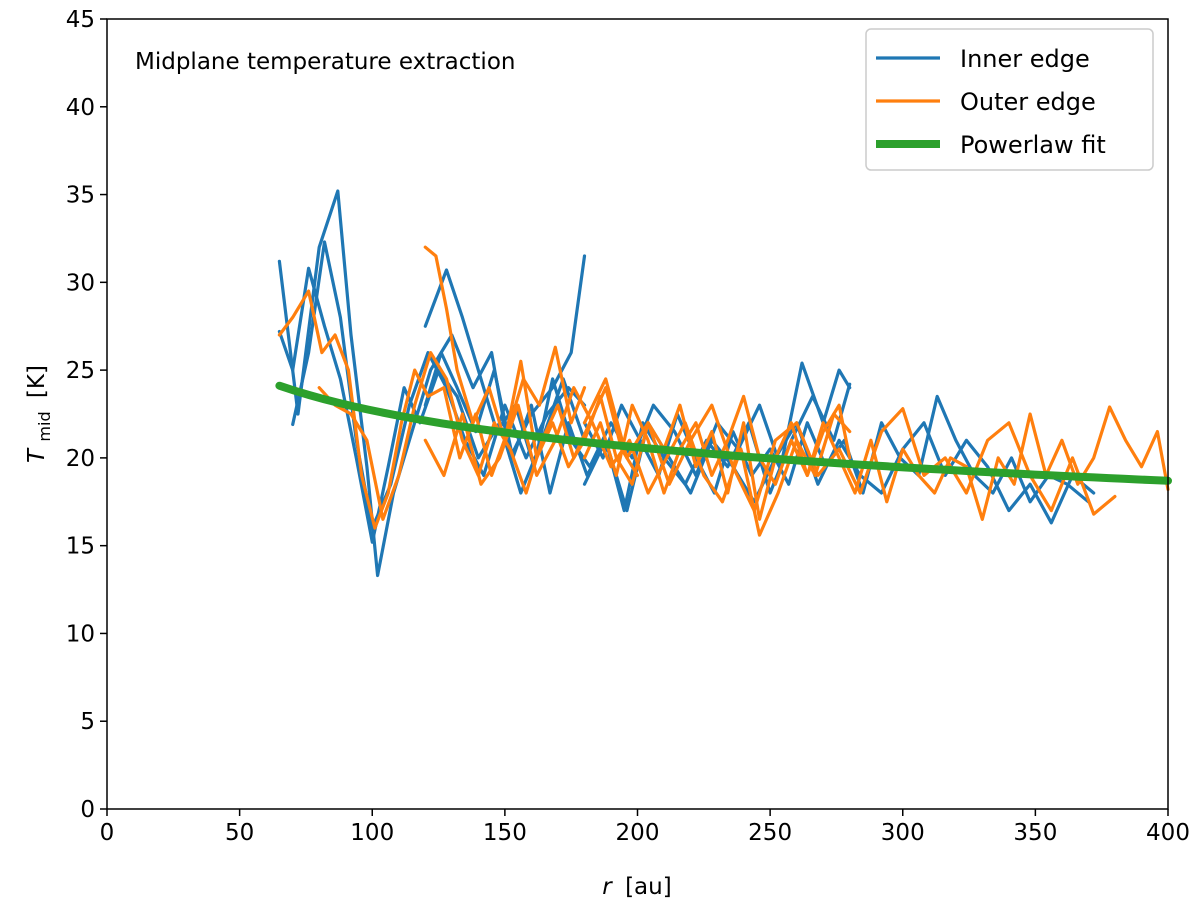 The width and height of the screenshot is (1200, 909). I want to click on y-axis: 0 5 10 15 20 25 30 35 40 45, so click(86, 415).